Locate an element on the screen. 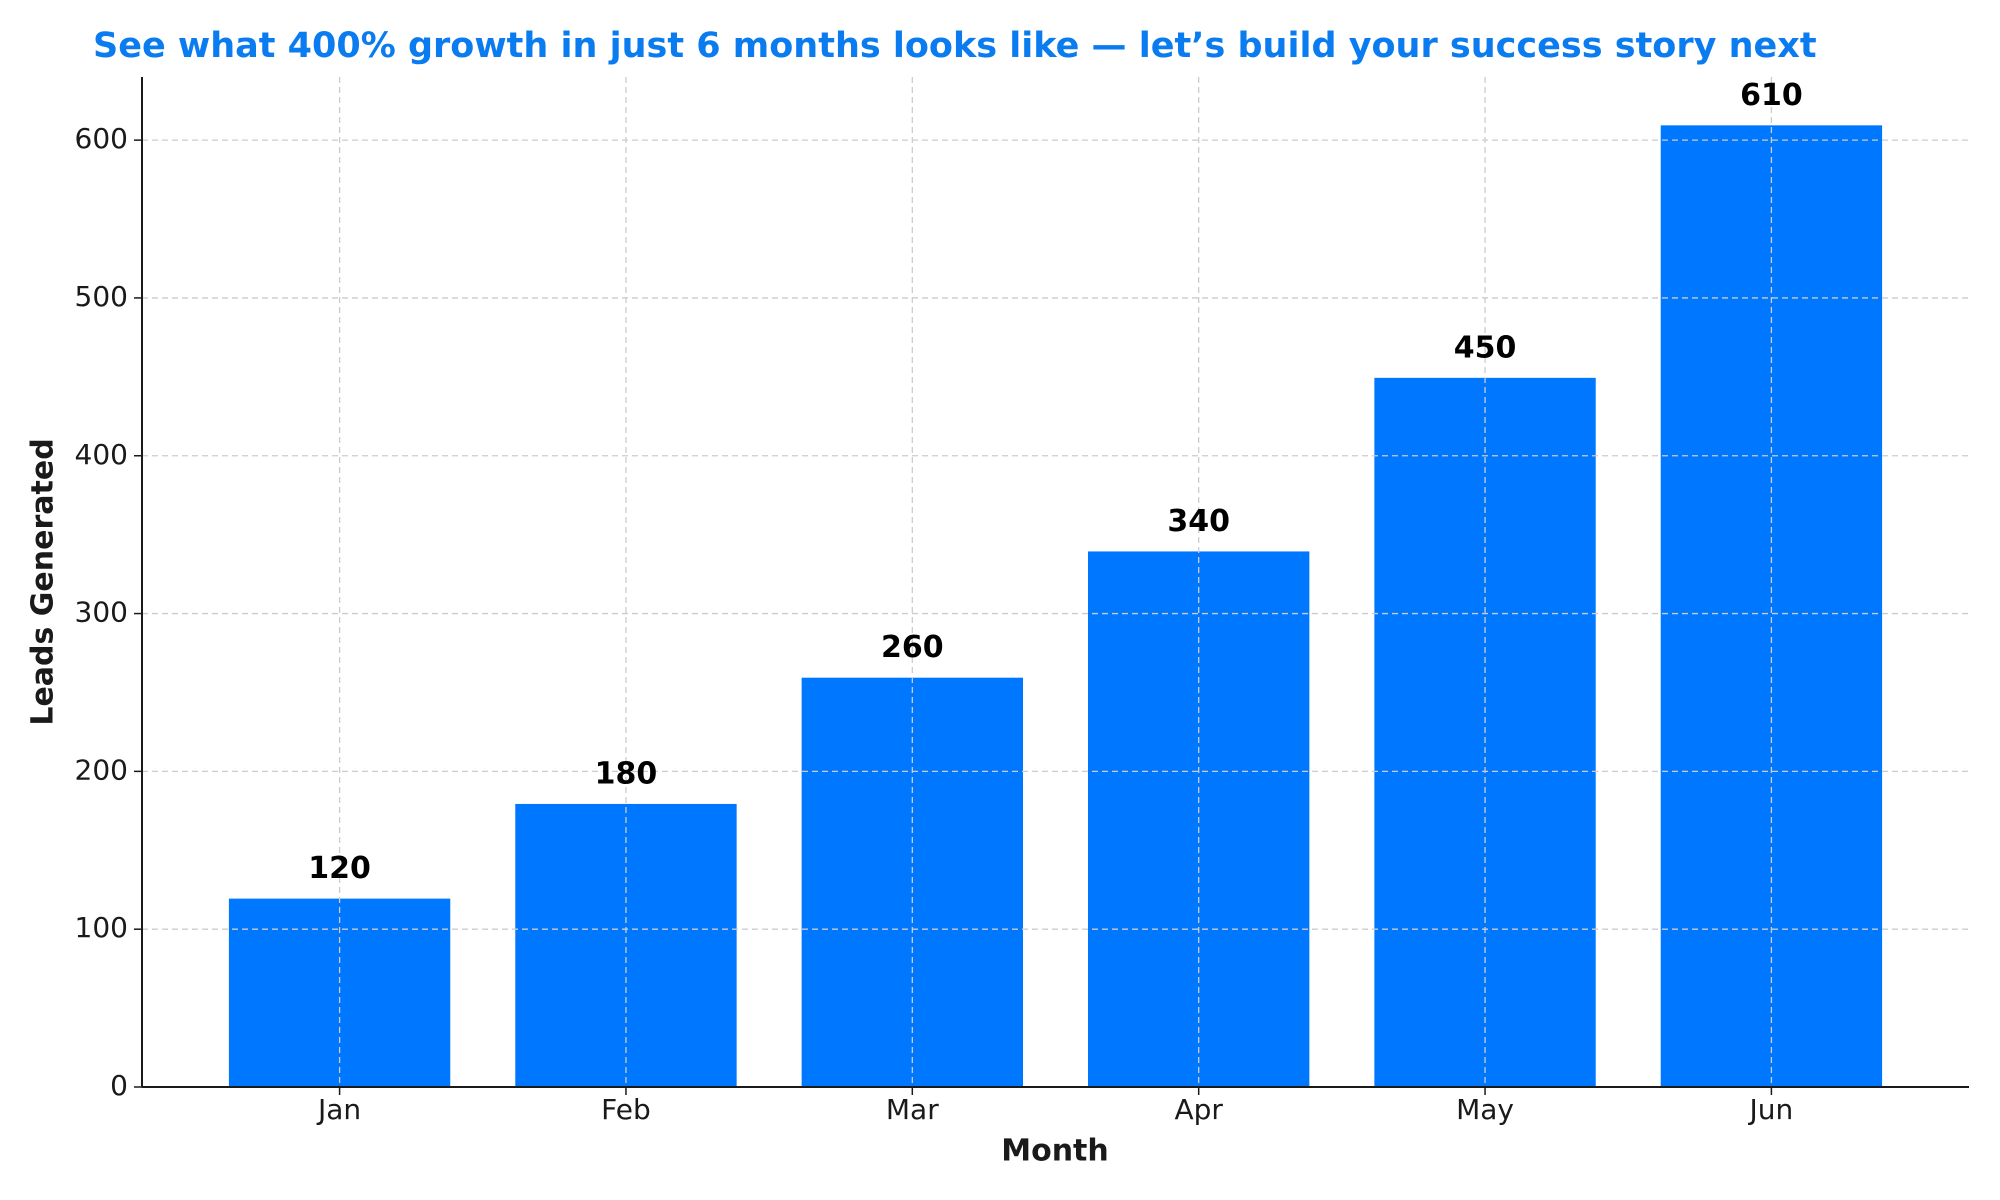 The image size is (2000, 1200). x-axis-label: Month is located at coordinates (1055, 1151).